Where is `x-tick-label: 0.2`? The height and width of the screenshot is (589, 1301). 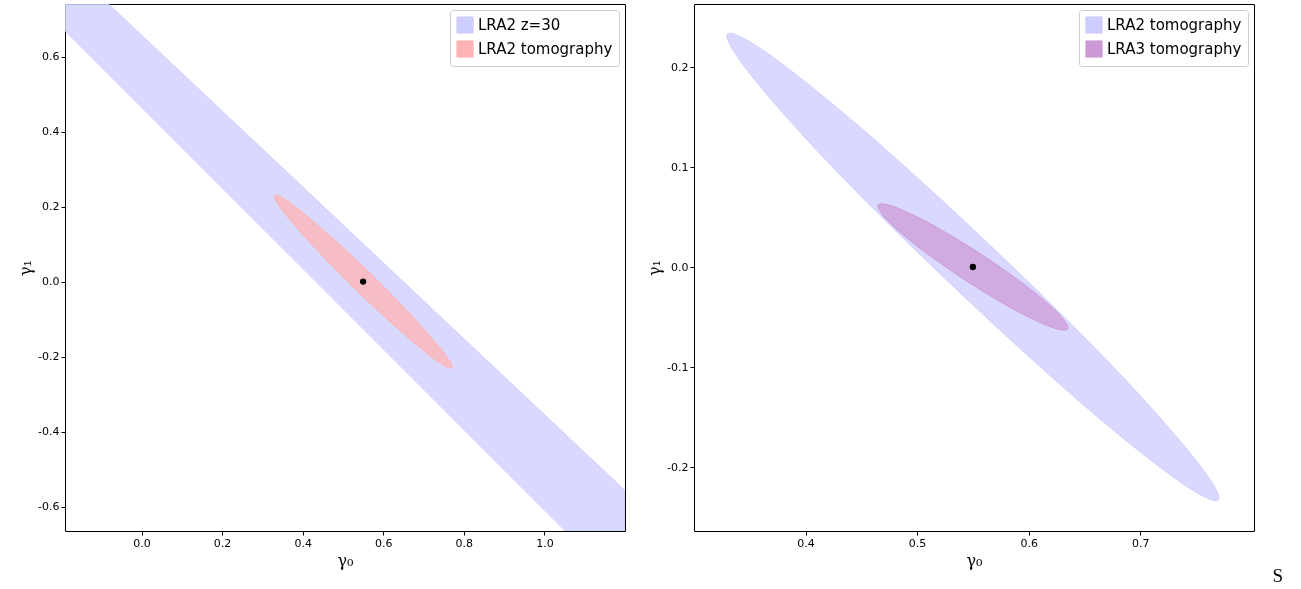 x-tick-label: 0.2 is located at coordinates (222, 543).